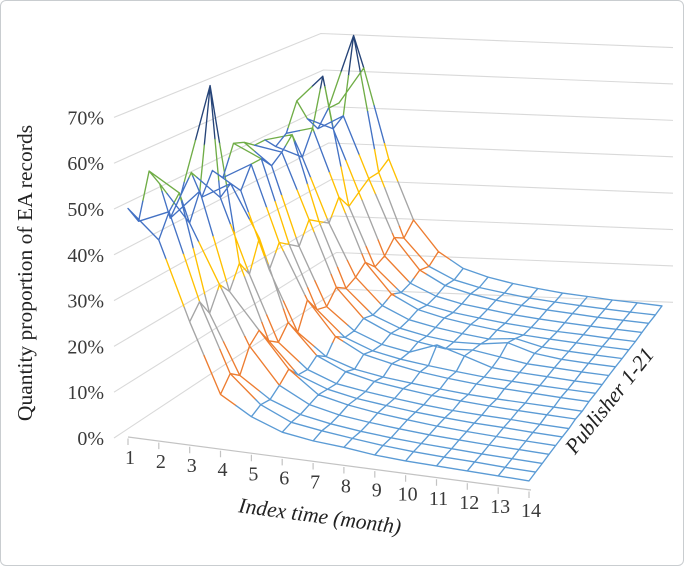  Describe the element at coordinates (377, 491) in the screenshot. I see `x-tick-label: 9` at that location.